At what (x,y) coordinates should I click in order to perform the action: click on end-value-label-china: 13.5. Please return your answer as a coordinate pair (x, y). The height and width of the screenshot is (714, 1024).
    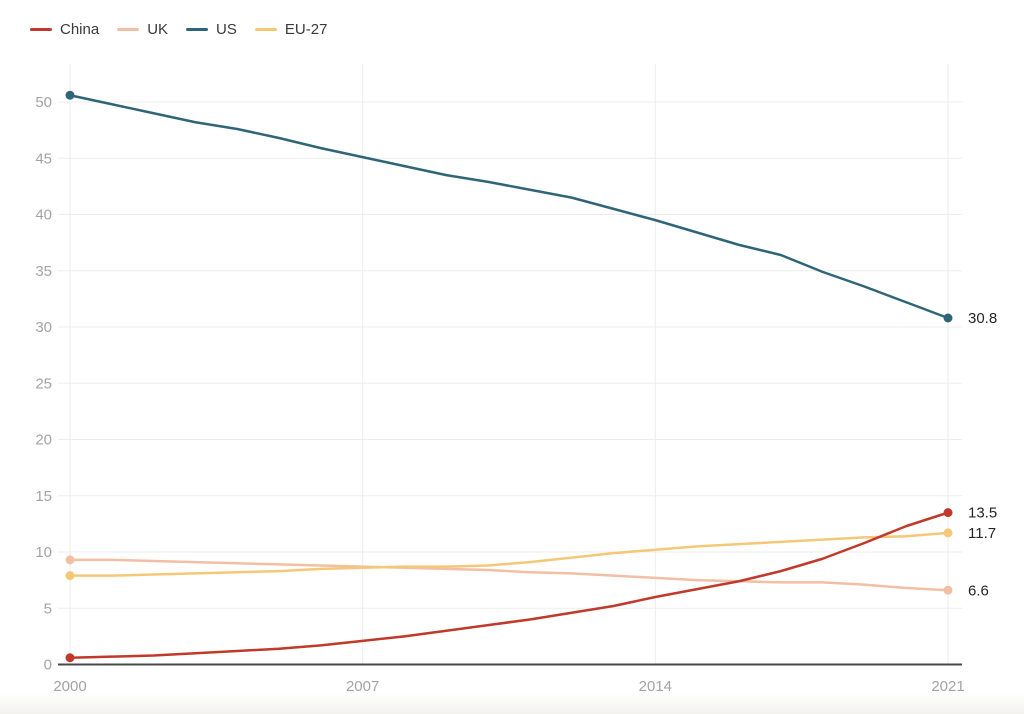
    Looking at the image, I should click on (982, 513).